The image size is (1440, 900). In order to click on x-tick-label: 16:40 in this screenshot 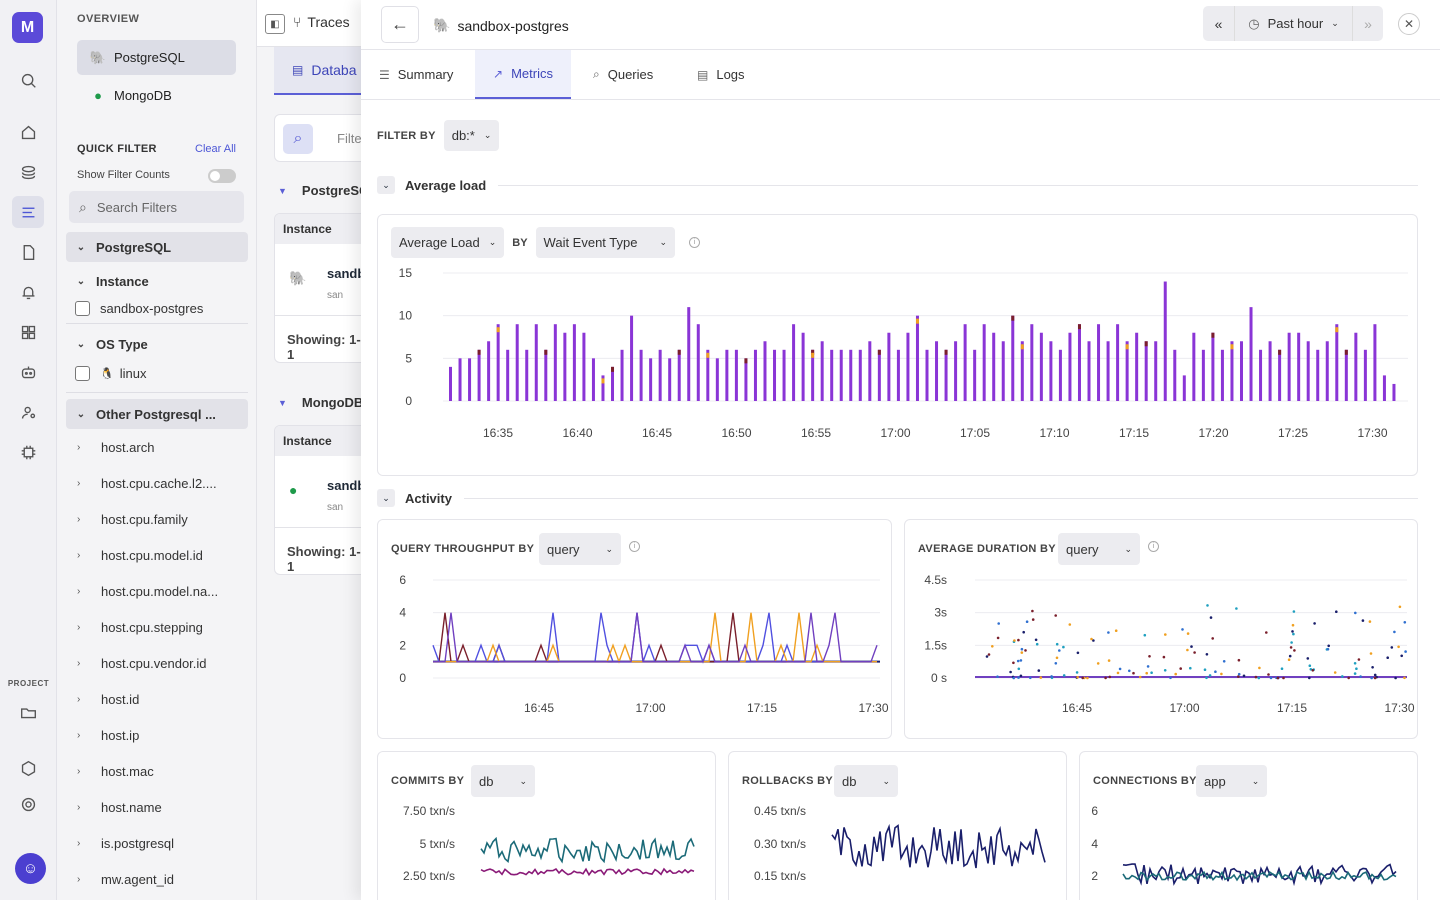, I will do `click(577, 433)`.